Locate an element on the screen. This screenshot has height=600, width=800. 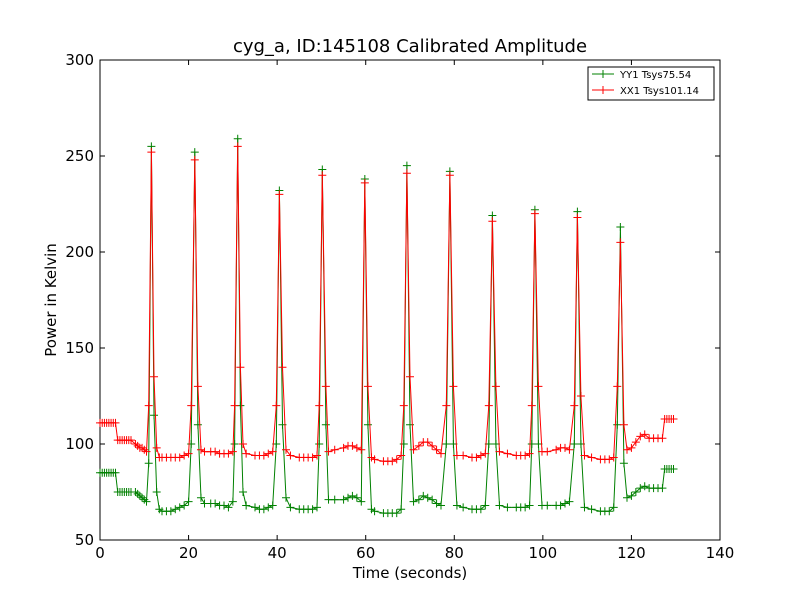
y-tick-label: 50 is located at coordinates (84, 540).